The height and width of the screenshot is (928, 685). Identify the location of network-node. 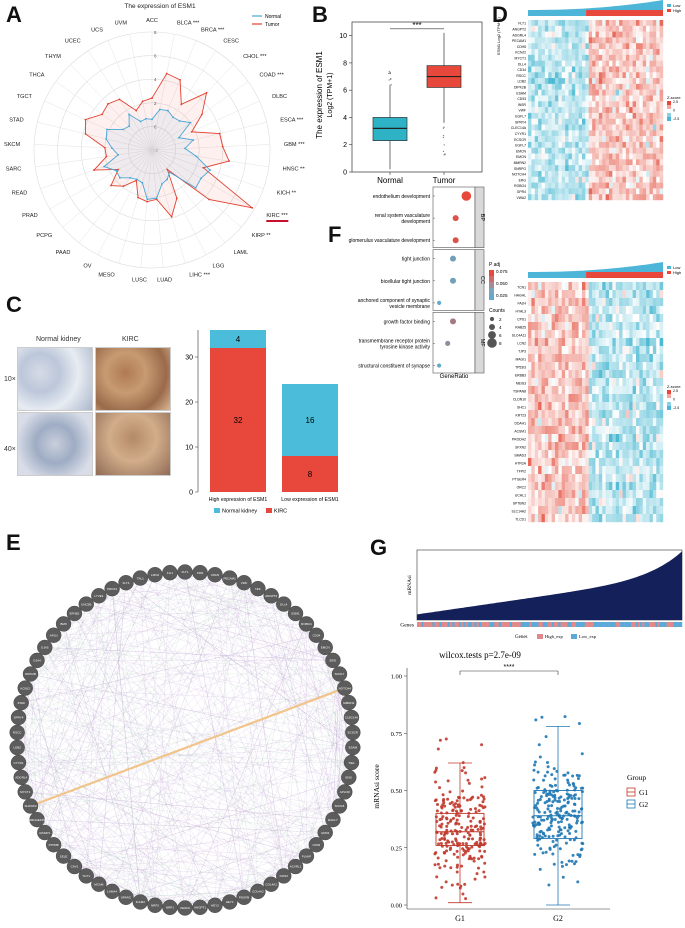
(37, 819).